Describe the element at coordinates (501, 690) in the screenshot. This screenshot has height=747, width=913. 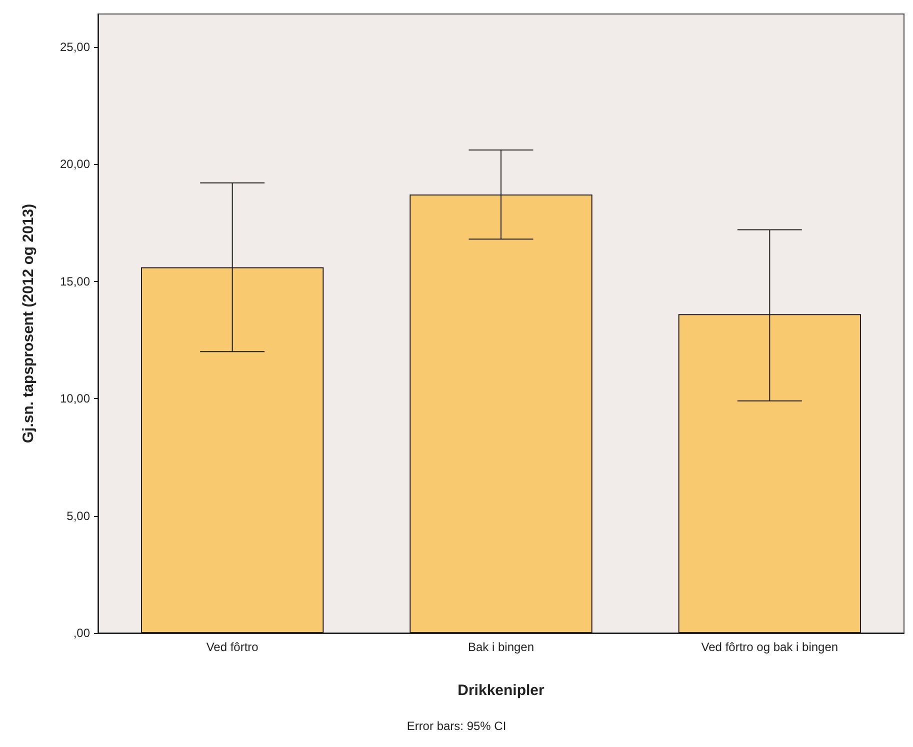
I see `x-axis-title: Drikkenipler` at that location.